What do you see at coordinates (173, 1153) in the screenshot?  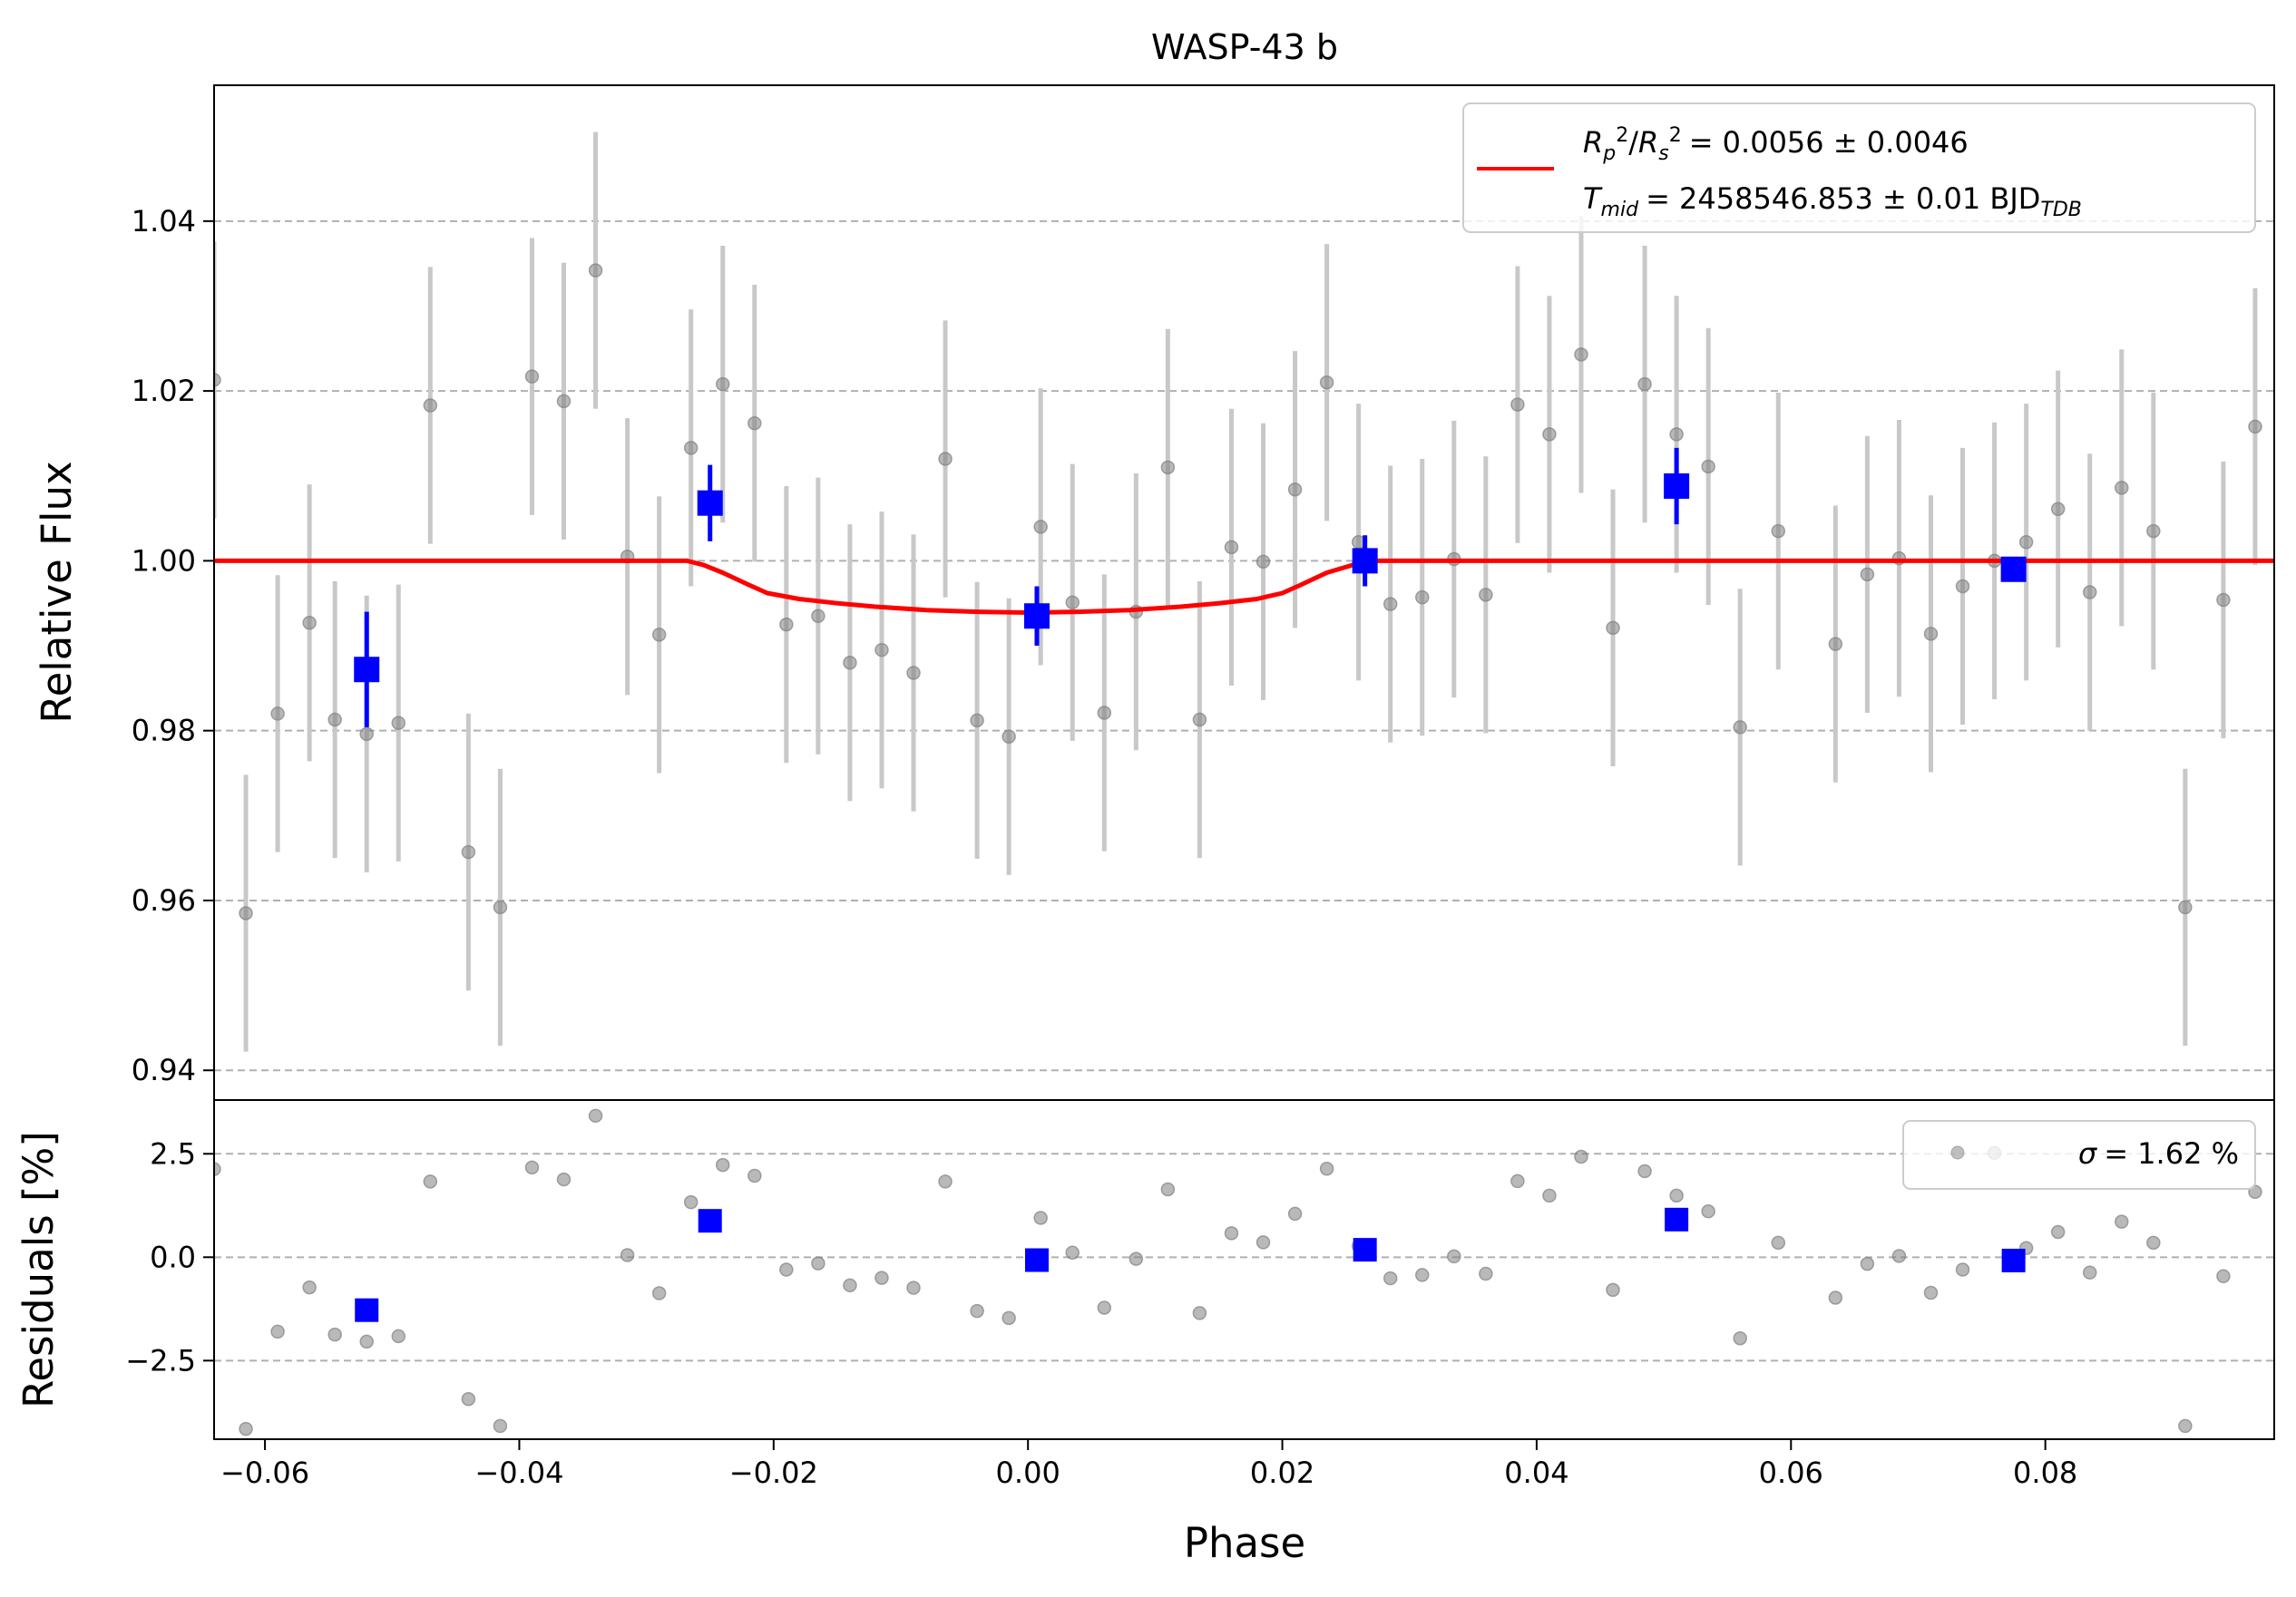 I see `residuals-y-tick-label: 2.5` at bounding box center [173, 1153].